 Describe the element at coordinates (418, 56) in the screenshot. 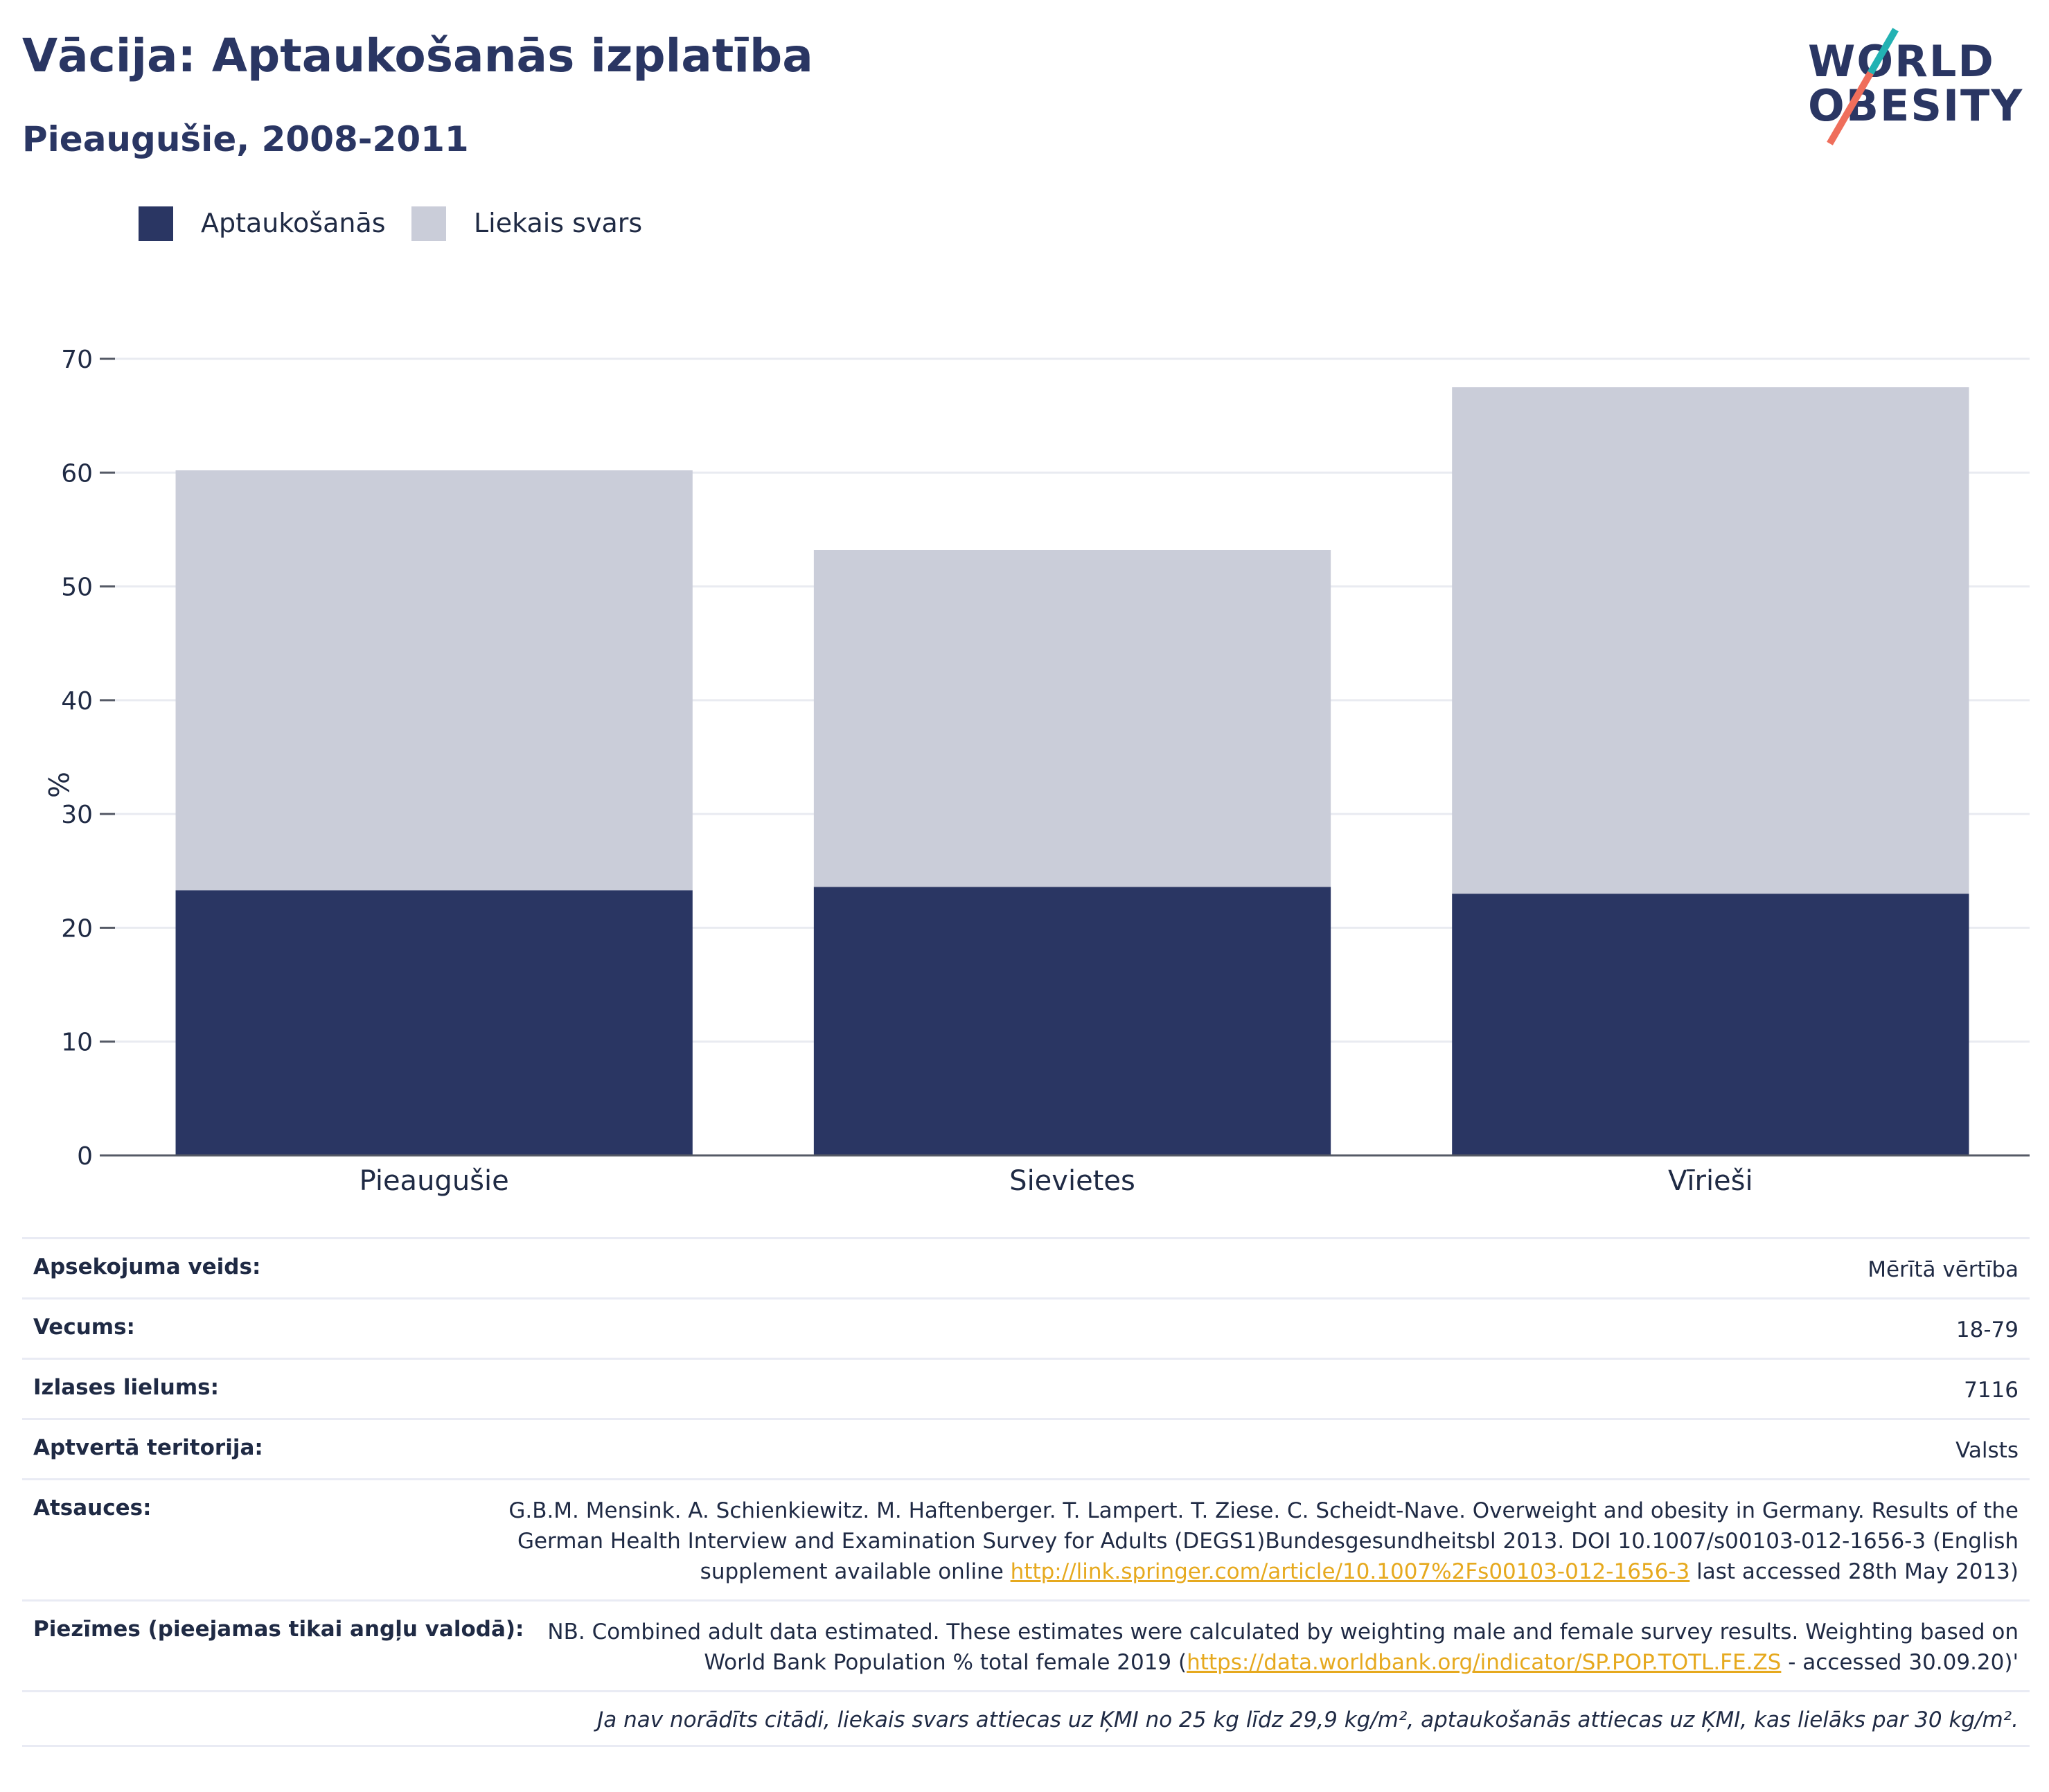

I see `page-title: Vācija: Aptaukošanās izplatība` at that location.